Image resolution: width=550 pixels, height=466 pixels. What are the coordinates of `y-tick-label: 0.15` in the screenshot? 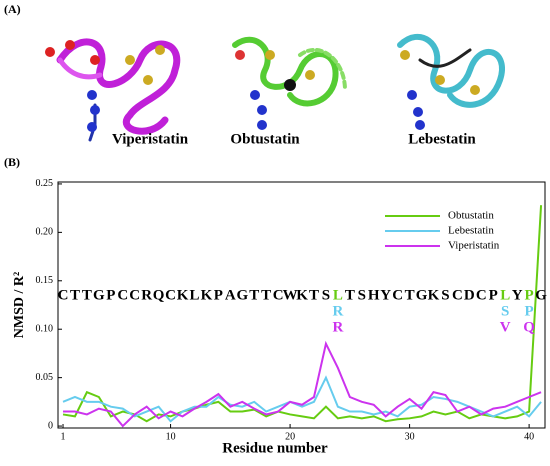 It's located at (45, 280).